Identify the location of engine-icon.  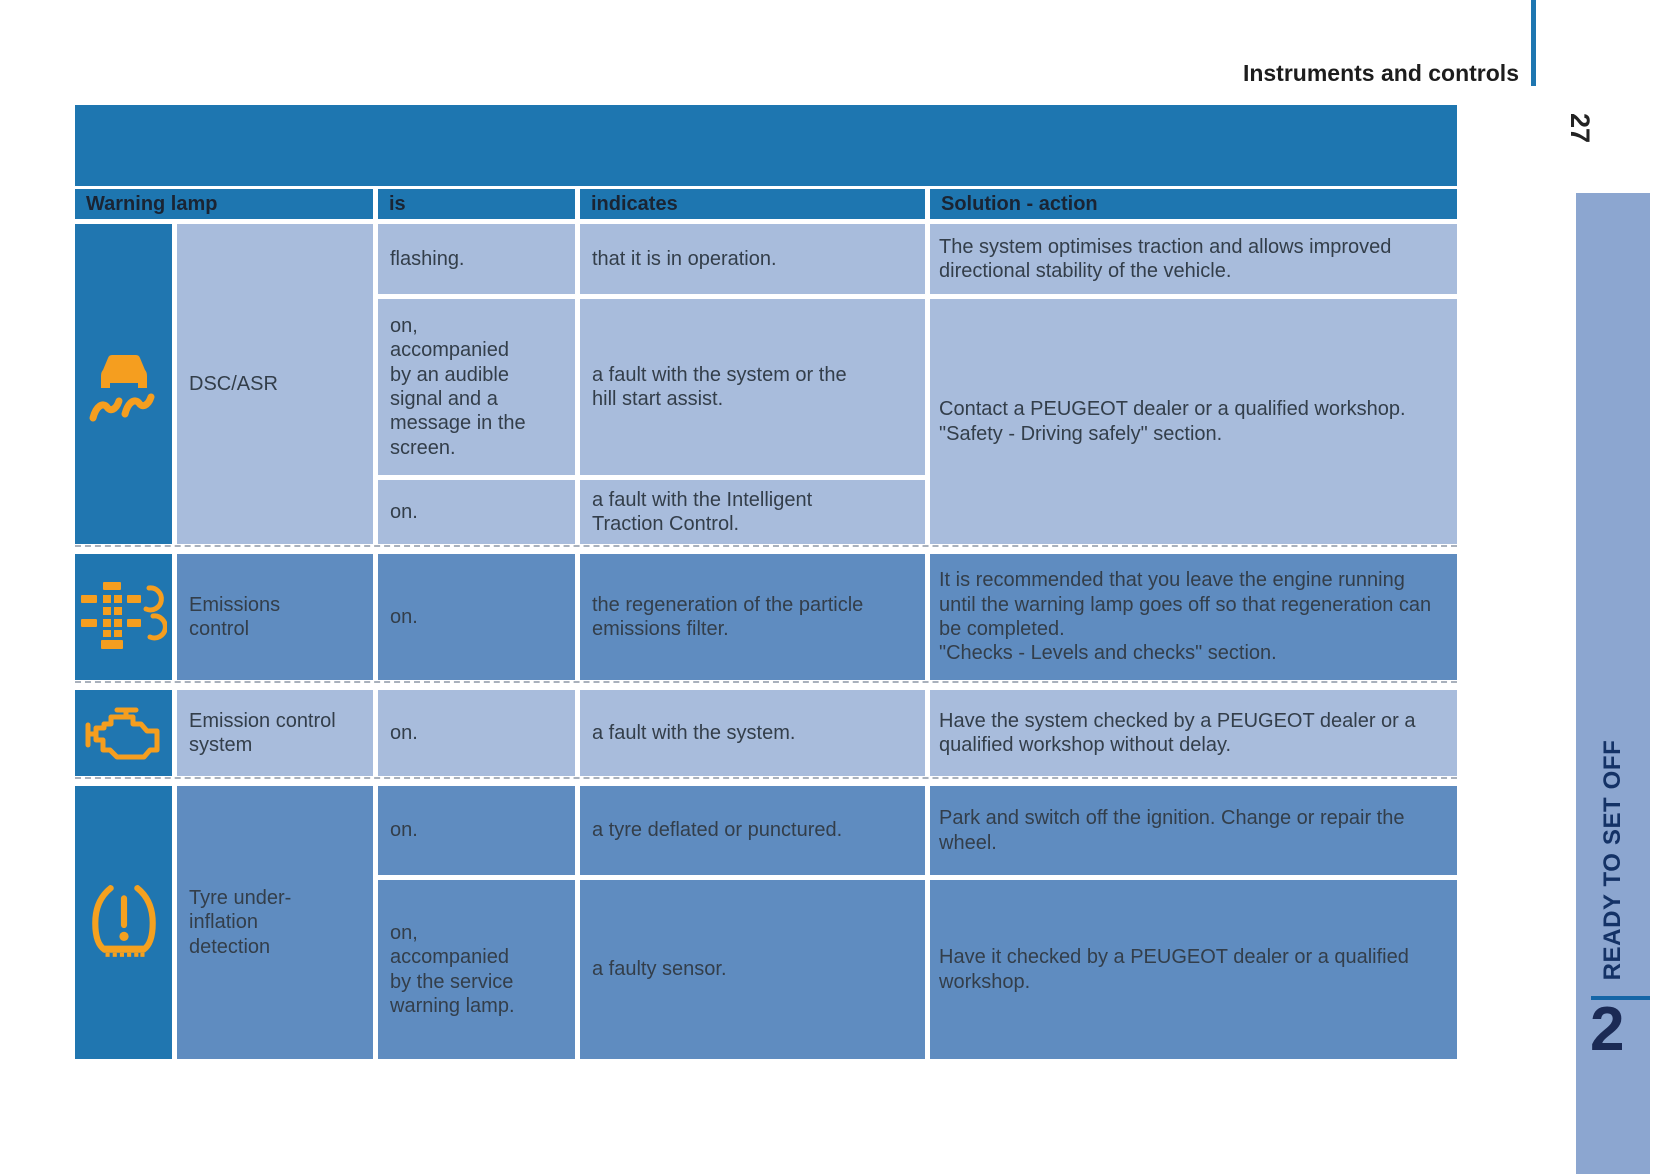
(122, 733).